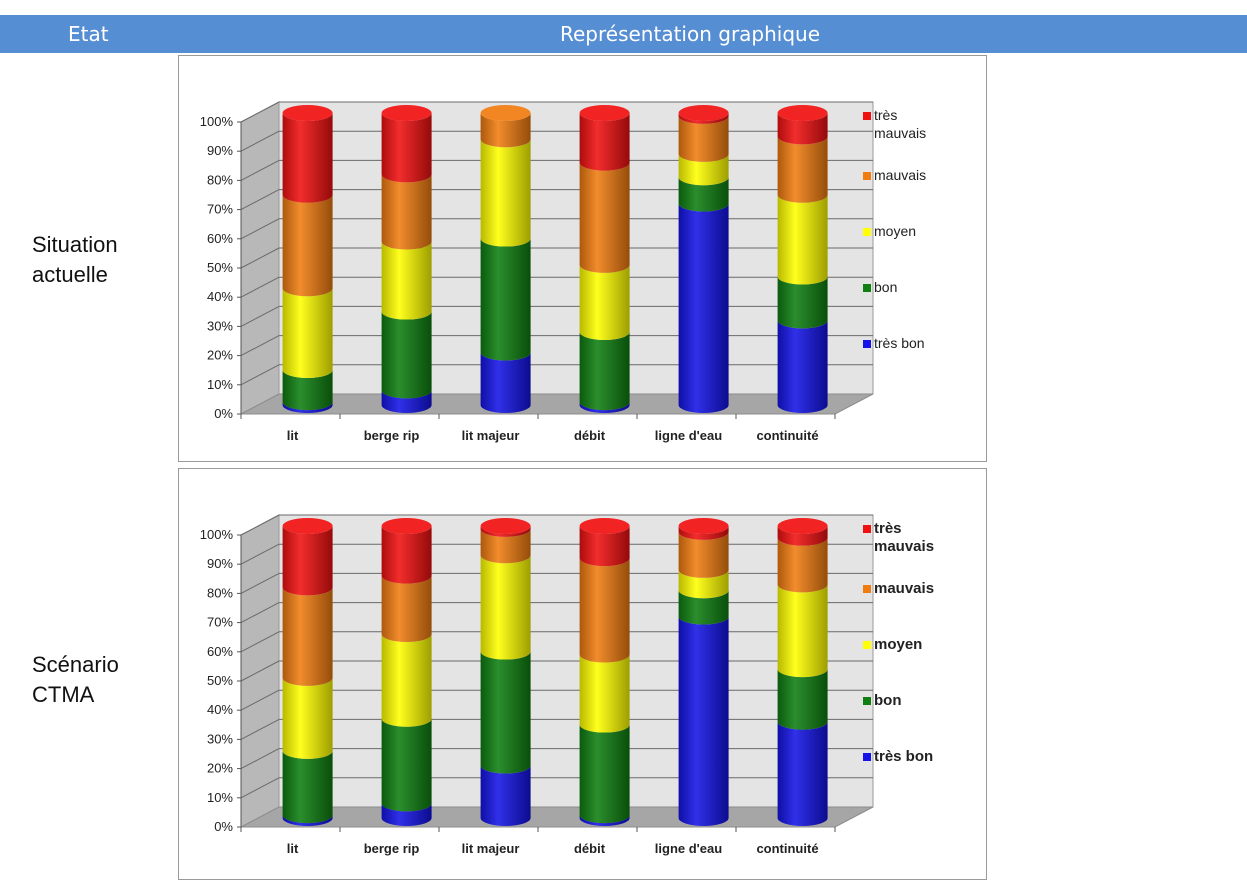  What do you see at coordinates (392, 848) in the screenshot?
I see `x-tick-label: berge rip` at bounding box center [392, 848].